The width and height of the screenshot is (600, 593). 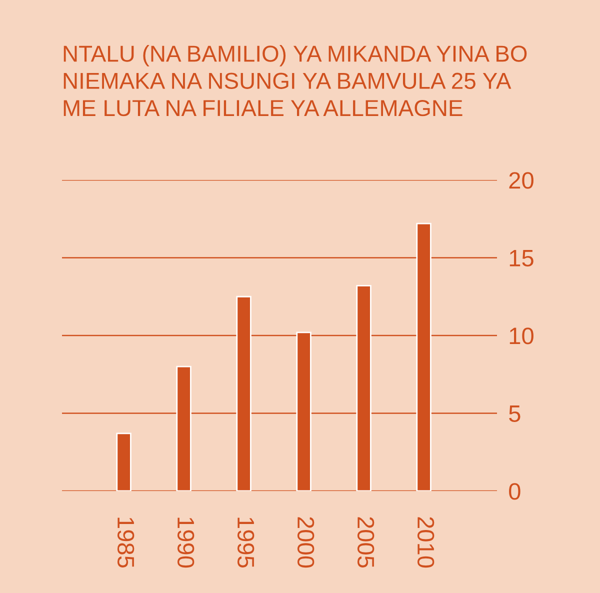 I want to click on y-tick-label: 20, so click(x=521, y=180).